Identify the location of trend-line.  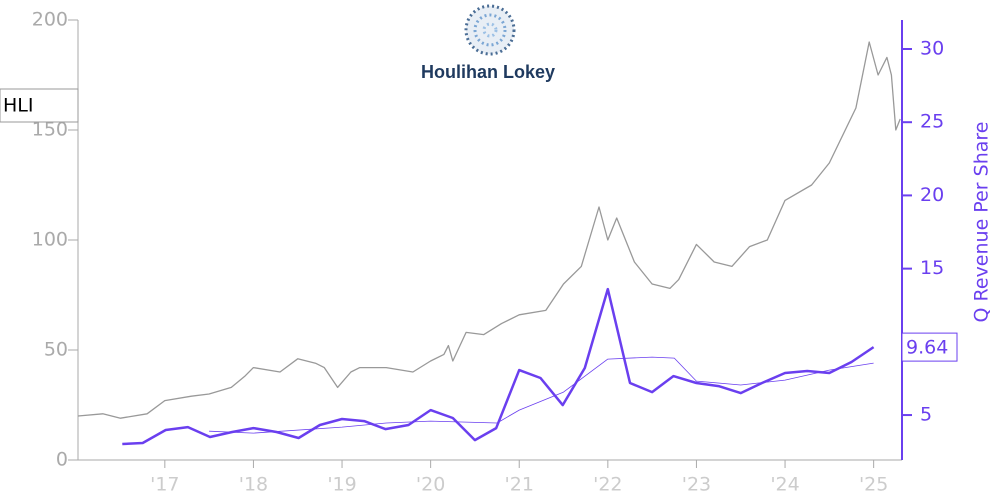
(541, 395).